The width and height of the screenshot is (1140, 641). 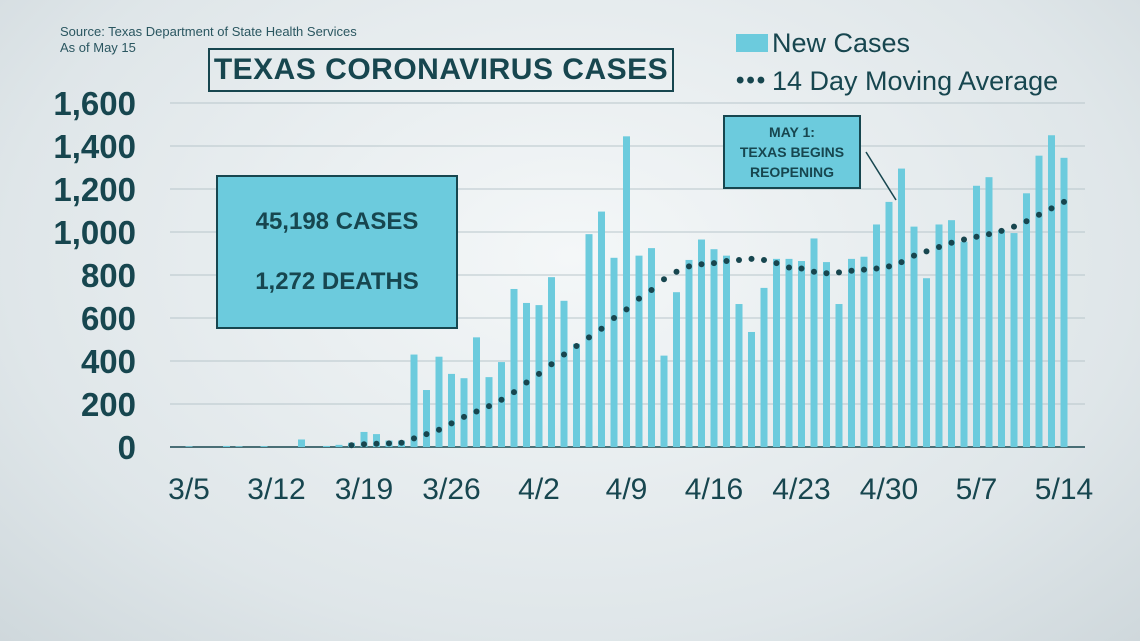 I want to click on annotation-box: MAY 1: TEXAS BEGINS REOPENING, so click(x=792, y=152).